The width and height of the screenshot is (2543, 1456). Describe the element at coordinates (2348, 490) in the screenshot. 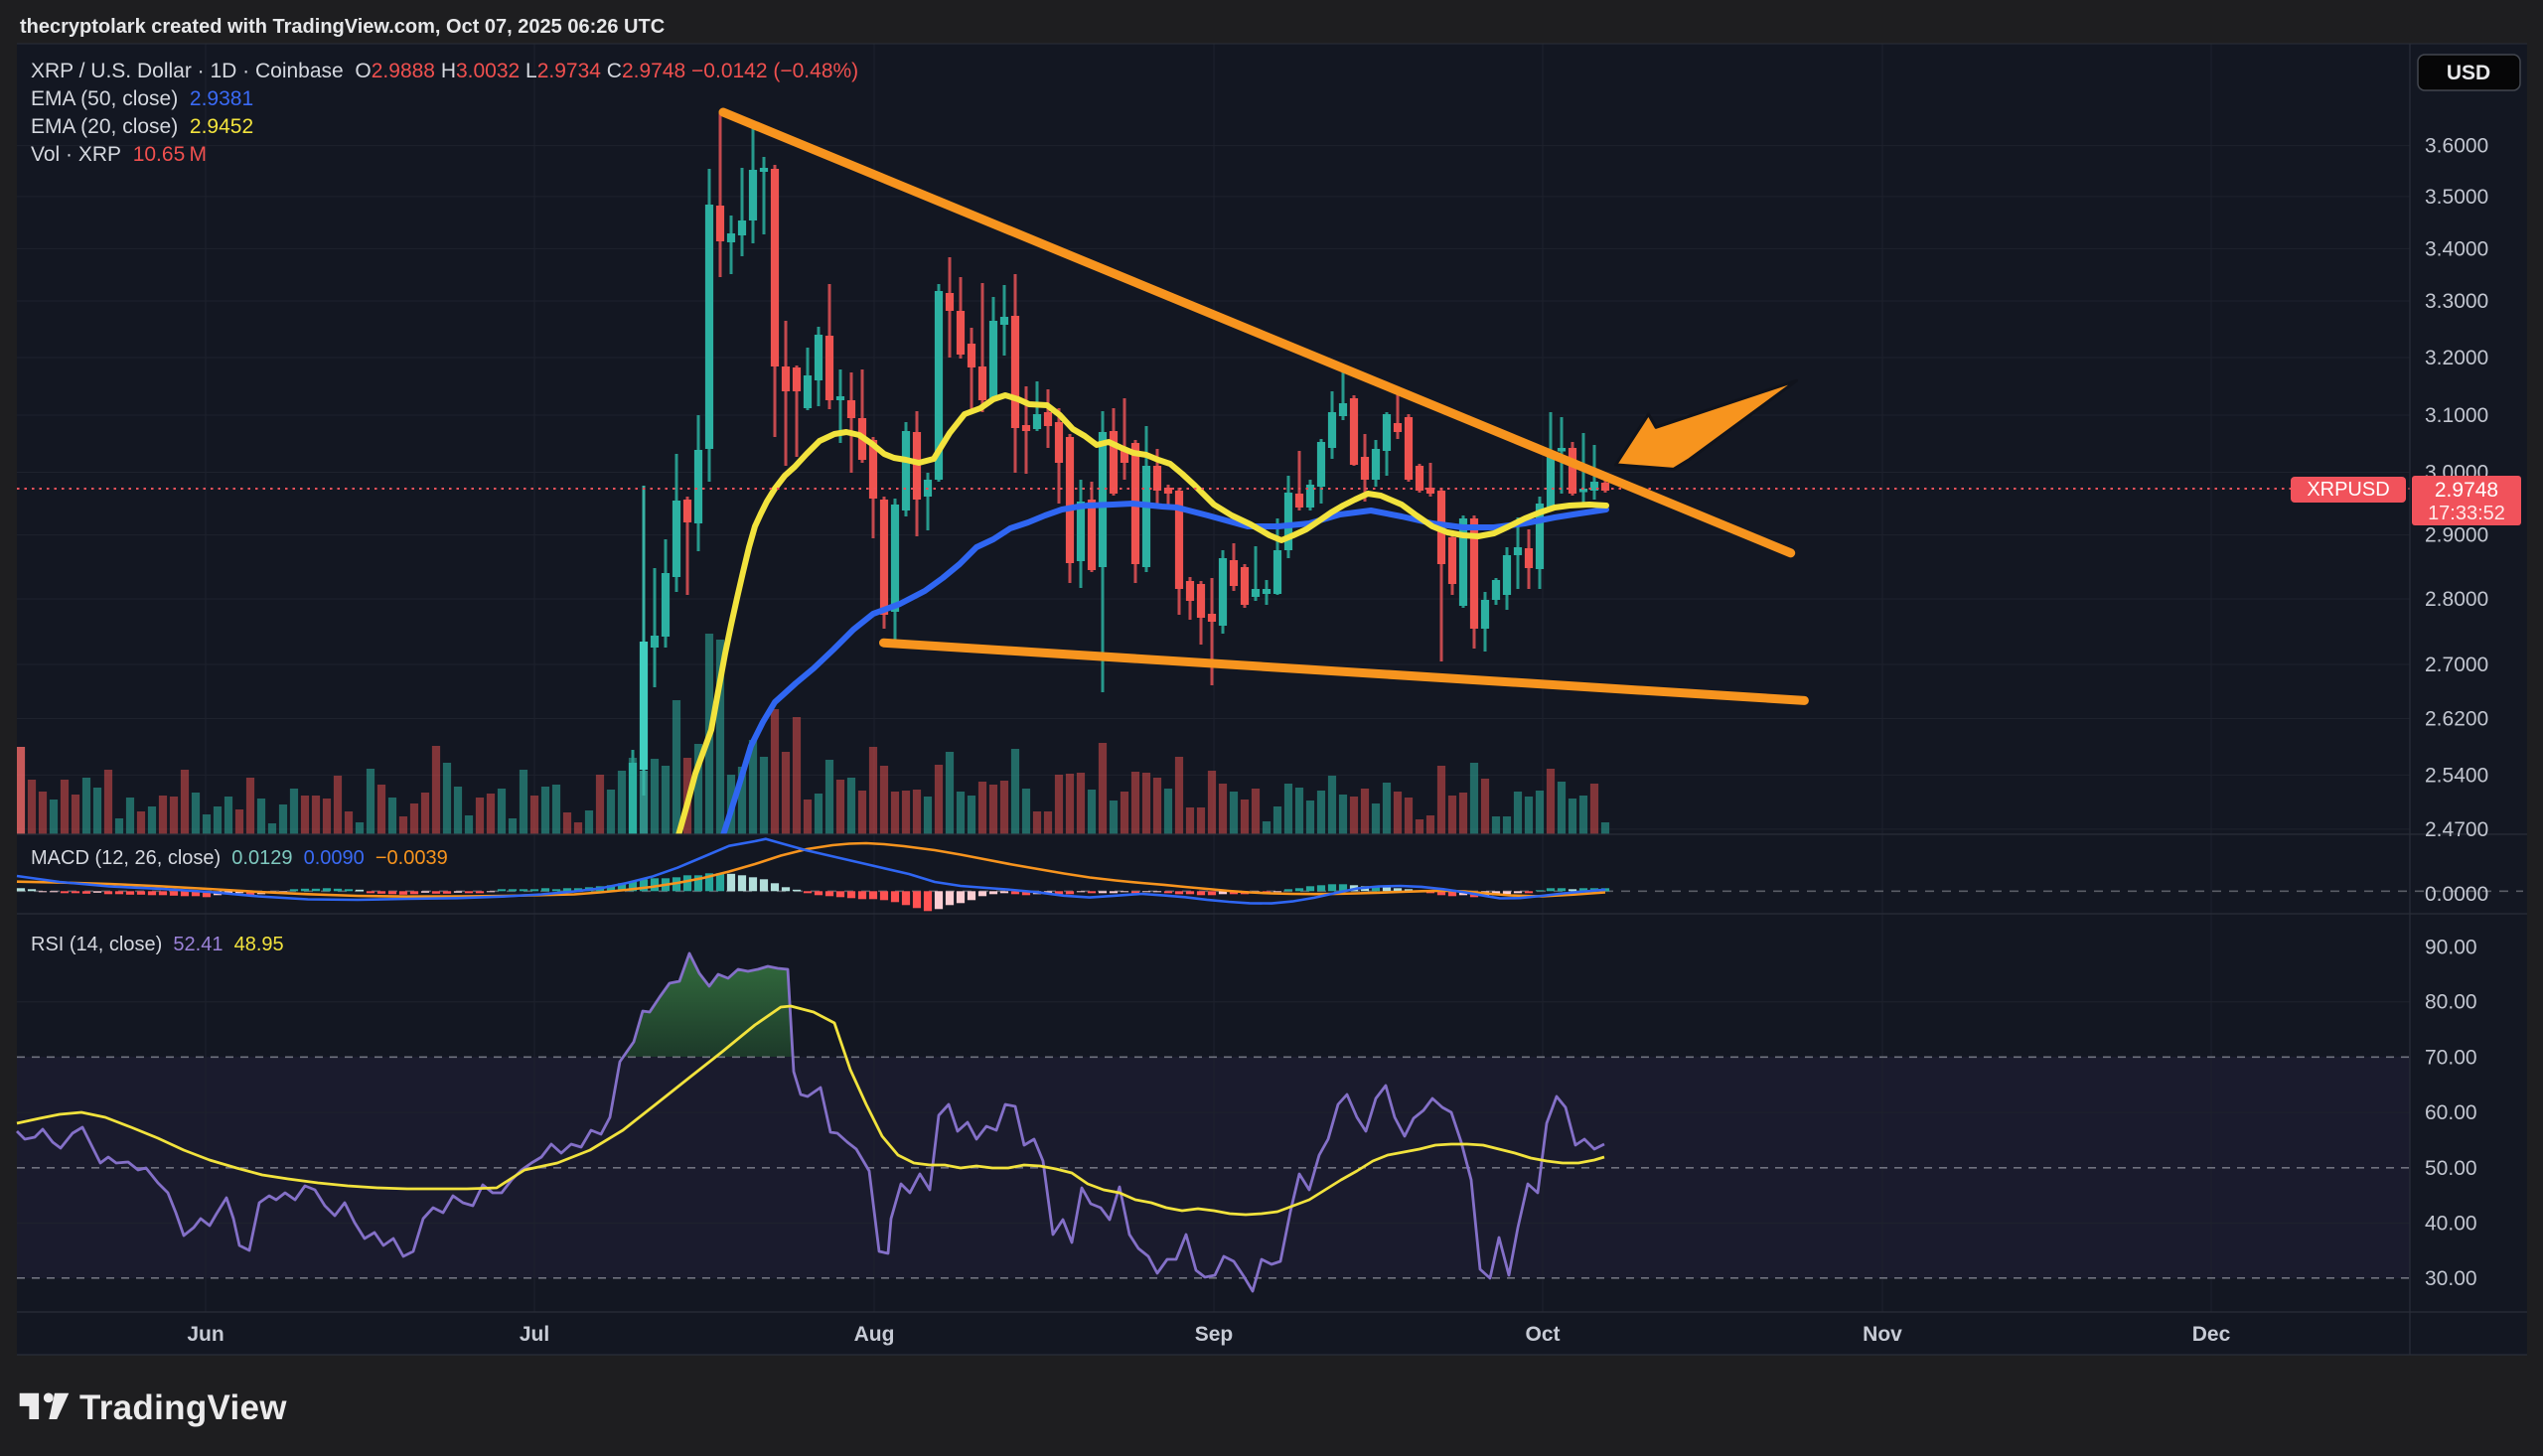

I see `svg-text: XRPUSD` at that location.